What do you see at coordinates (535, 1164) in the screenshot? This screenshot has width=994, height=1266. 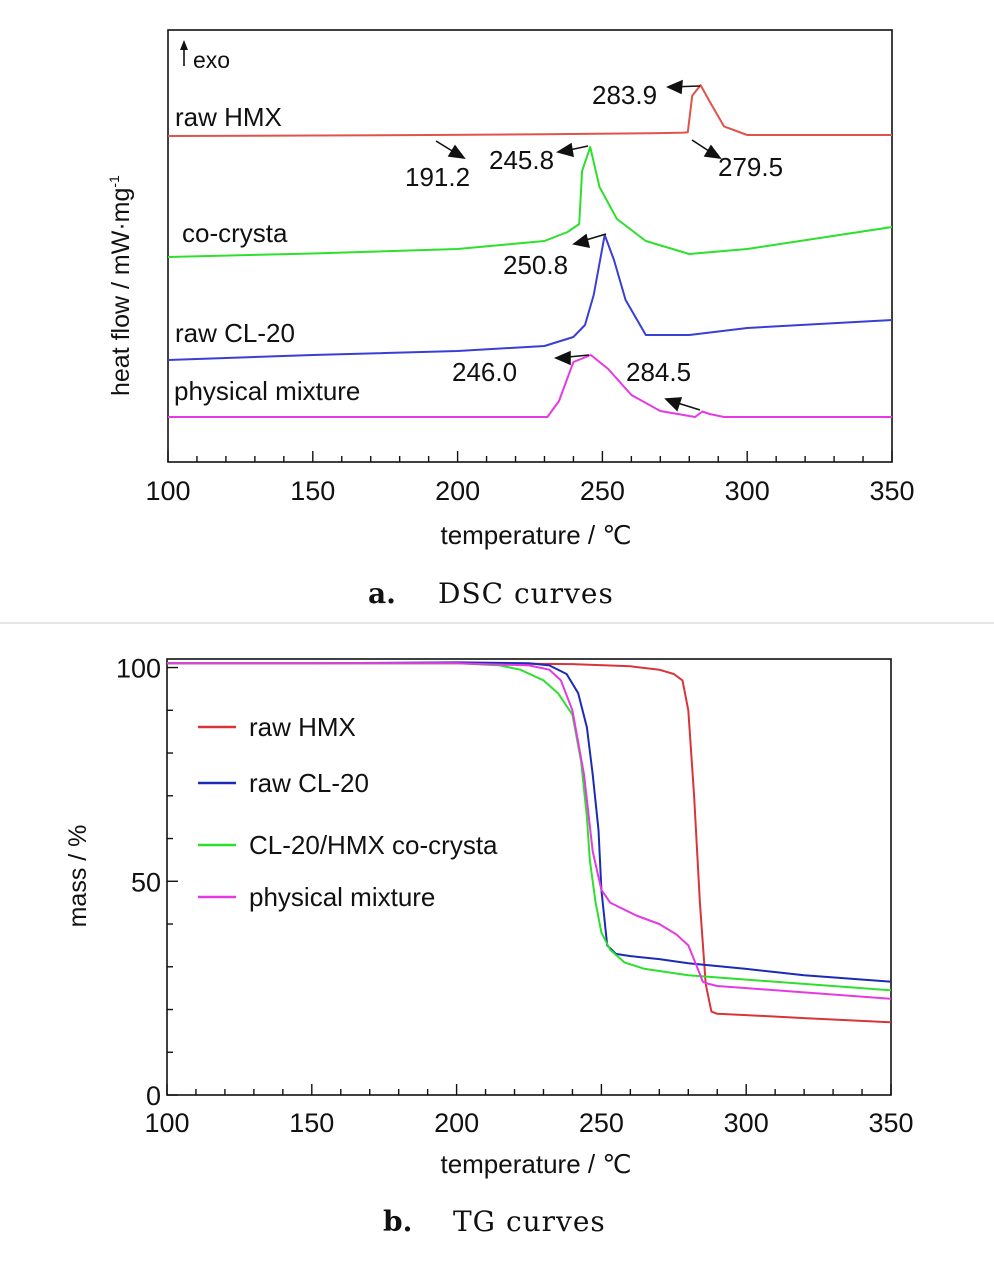 I see `tg-x-axis-label: temperature / ℃` at bounding box center [535, 1164].